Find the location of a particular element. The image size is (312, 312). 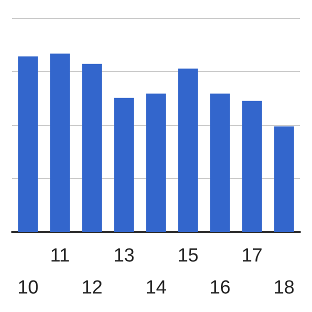

x-tick-label: 14 is located at coordinates (156, 288).